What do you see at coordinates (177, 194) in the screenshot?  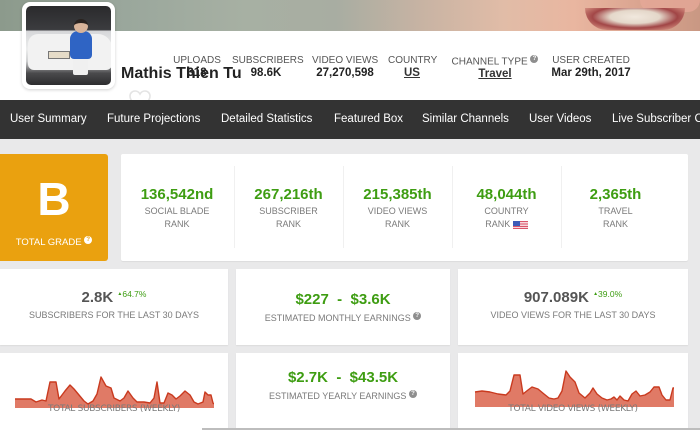 I see `rank-value: 136,542nd` at bounding box center [177, 194].